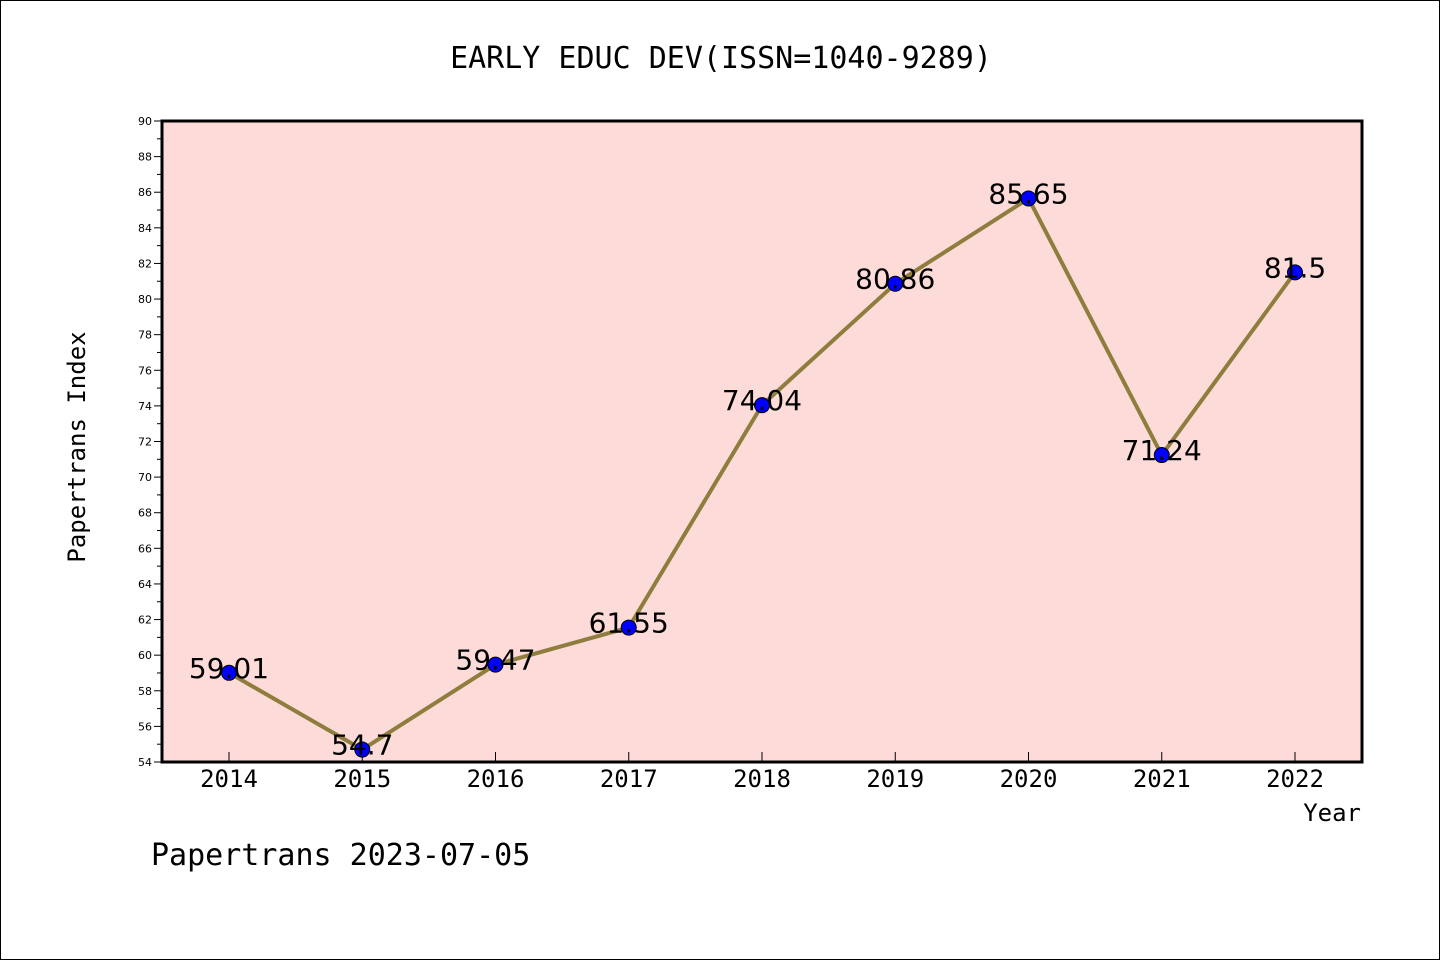  What do you see at coordinates (145, 762) in the screenshot?
I see `y-tick-label: 54` at bounding box center [145, 762].